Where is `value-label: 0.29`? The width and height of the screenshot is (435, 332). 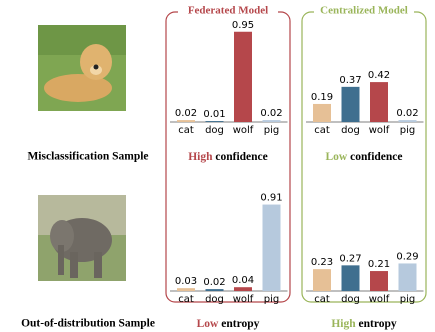 value-label: 0.29 is located at coordinates (407, 256).